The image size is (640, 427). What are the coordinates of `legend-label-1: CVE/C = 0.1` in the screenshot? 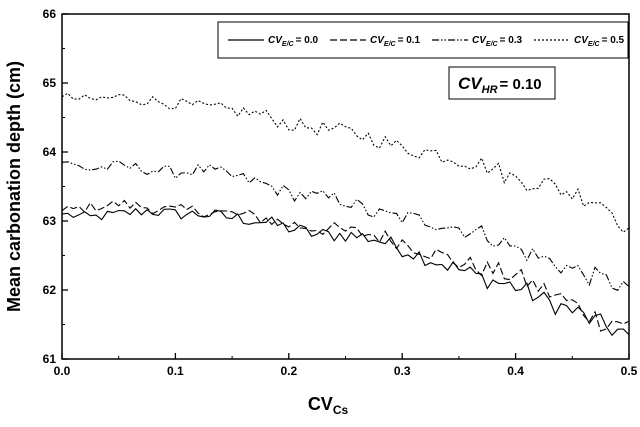 It's located at (395, 41).